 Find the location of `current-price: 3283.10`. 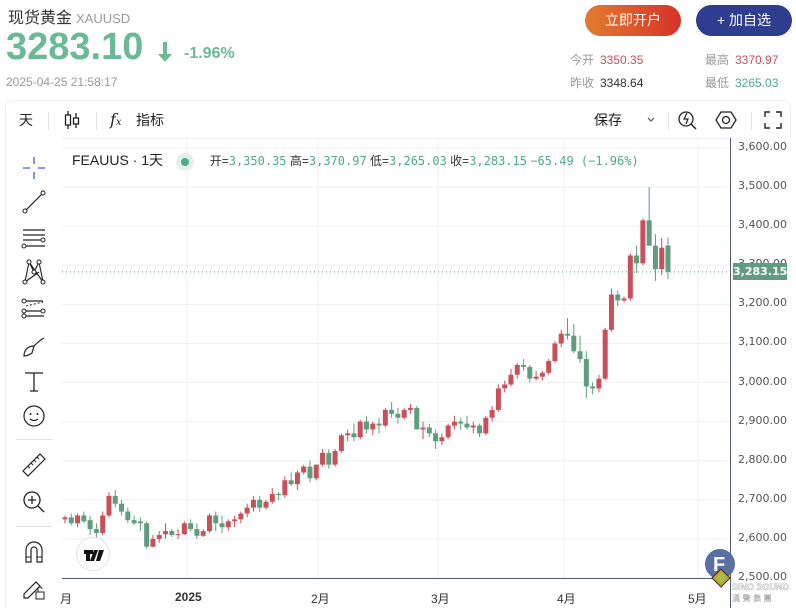

current-price: 3283.10 is located at coordinates (75, 47).